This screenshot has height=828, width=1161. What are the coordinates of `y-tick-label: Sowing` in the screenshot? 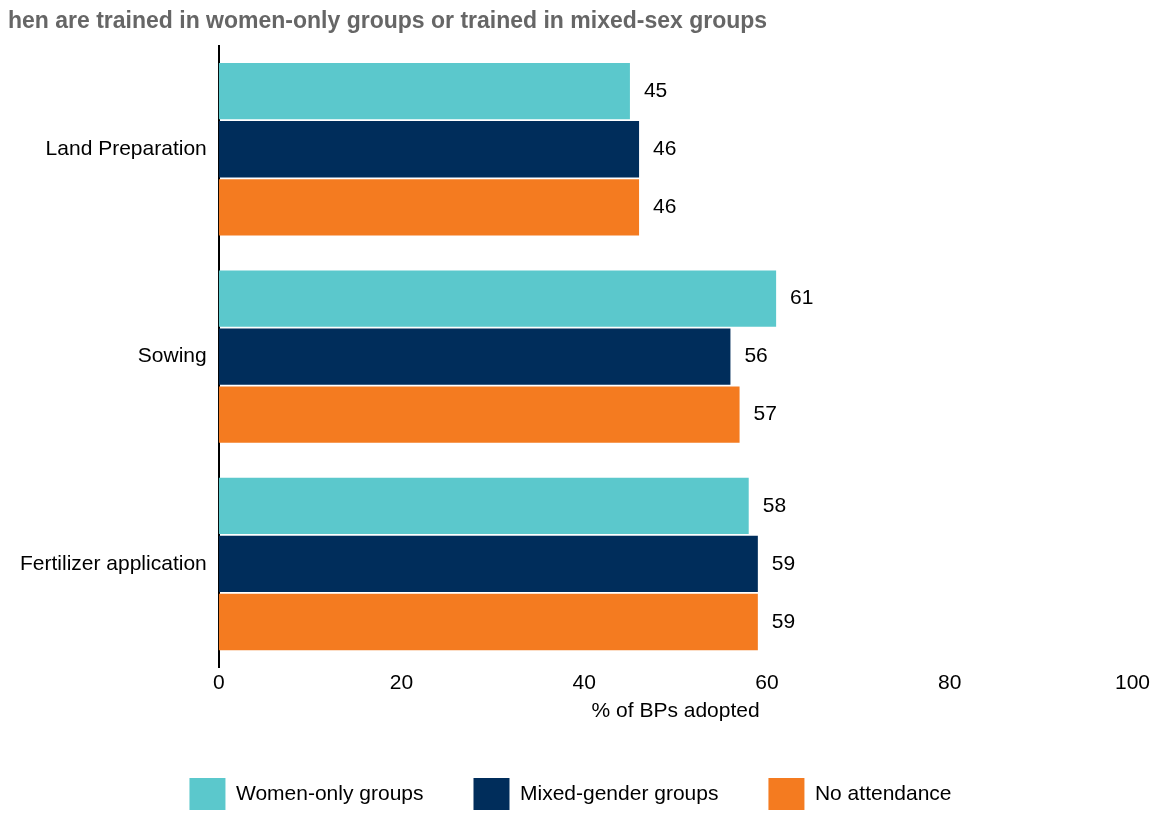 It's located at (172, 355).